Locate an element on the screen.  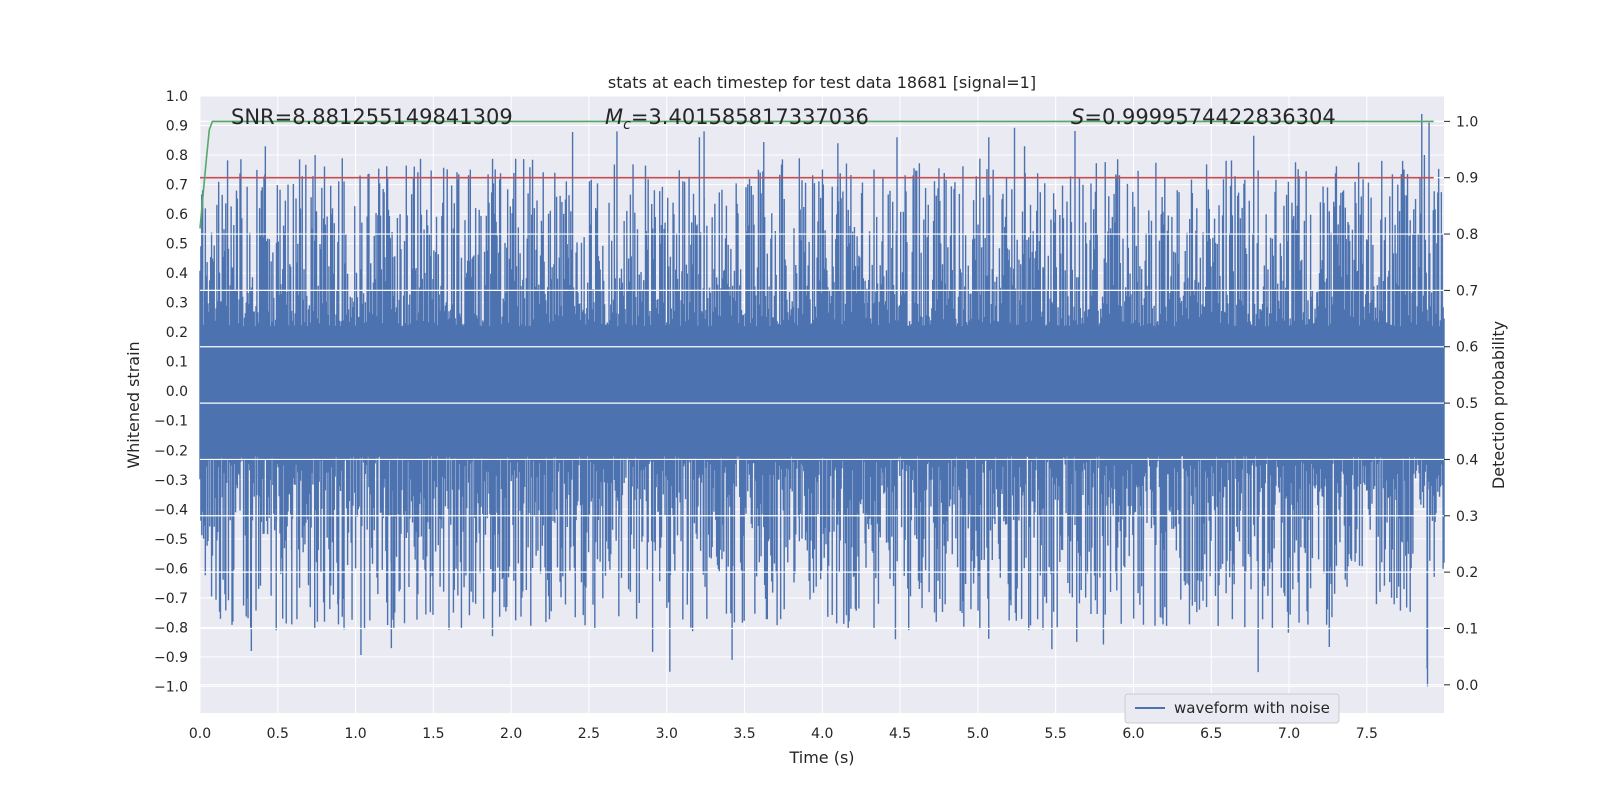
y-tick-label: −0.6 is located at coordinates (171, 569).